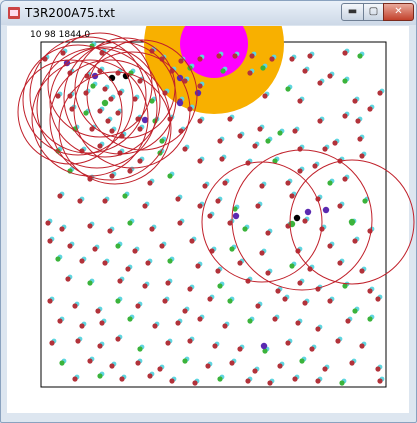 The height and width of the screenshot is (423, 417). Describe the element at coordinates (208, 13) in the screenshot. I see `title-bar: T3R200A75.txt ▬ ▢ ✕` at that location.